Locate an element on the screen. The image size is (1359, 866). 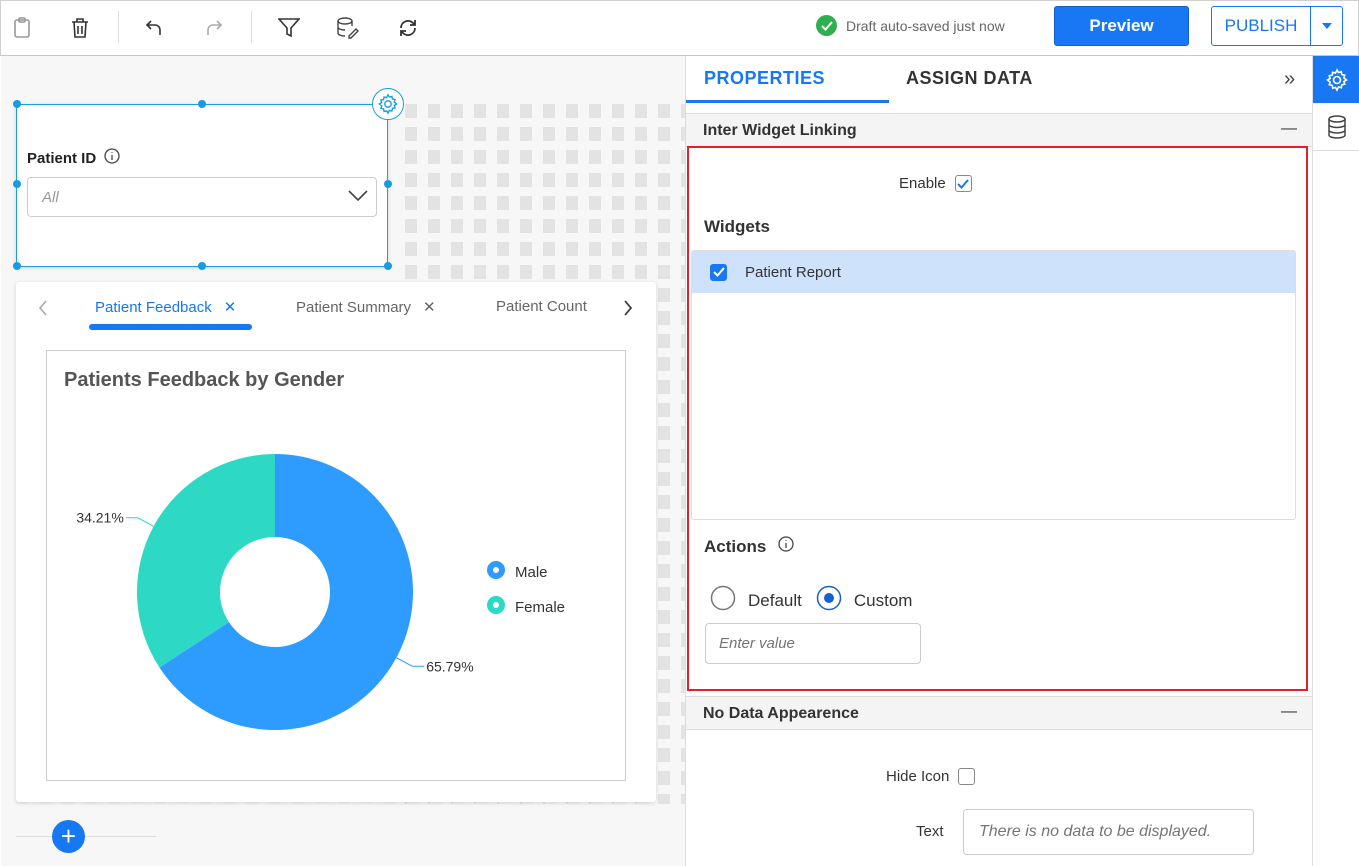
filter-label: Patient ID is located at coordinates (73, 158).